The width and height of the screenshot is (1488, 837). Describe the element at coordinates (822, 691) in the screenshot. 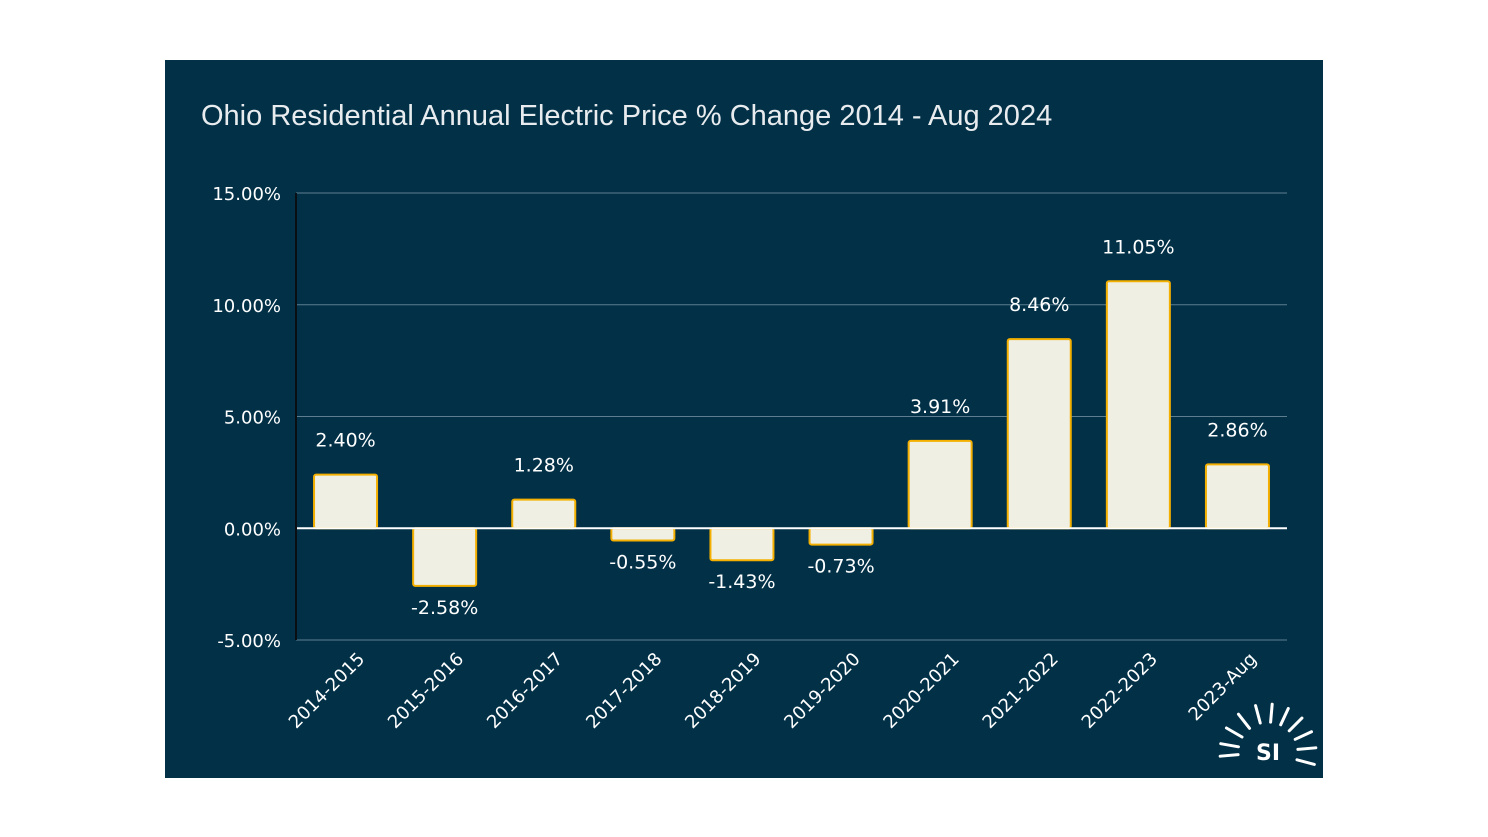

I see `x-tick-label: 2019-2020` at that location.